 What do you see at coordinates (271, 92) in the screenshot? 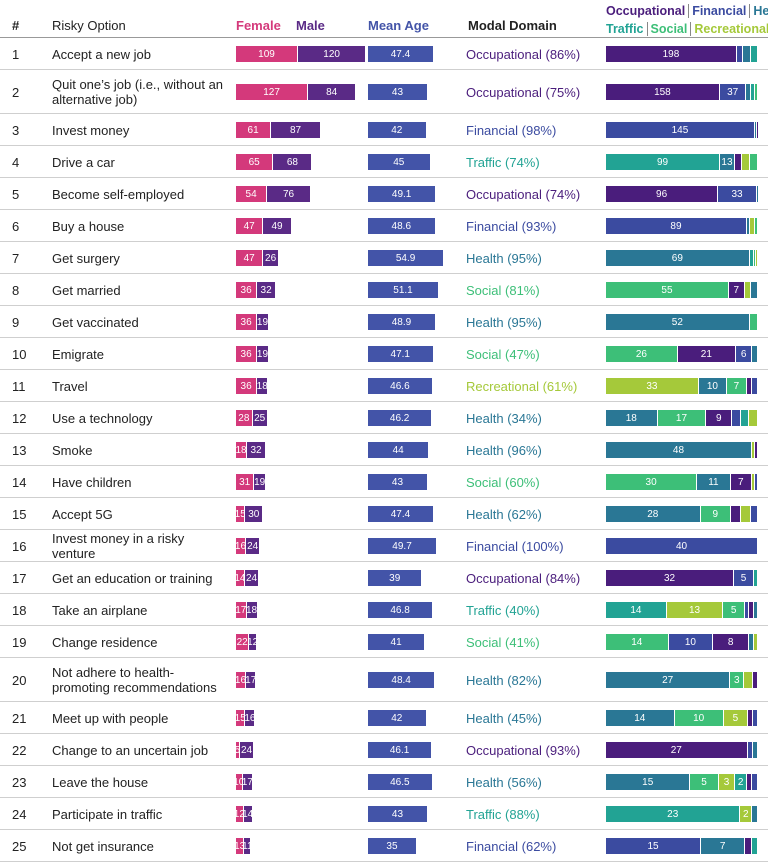
I see `female-label: 127` at bounding box center [271, 92].